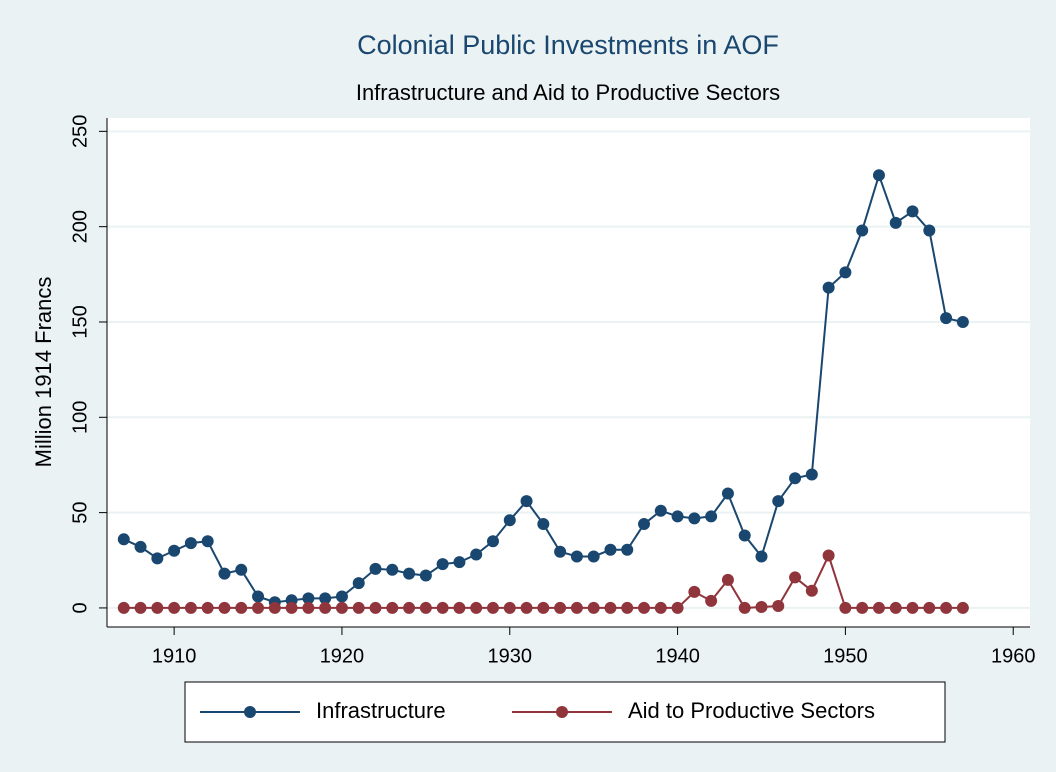  Describe the element at coordinates (80, 131) in the screenshot. I see `y-tick-label: 250` at that location.